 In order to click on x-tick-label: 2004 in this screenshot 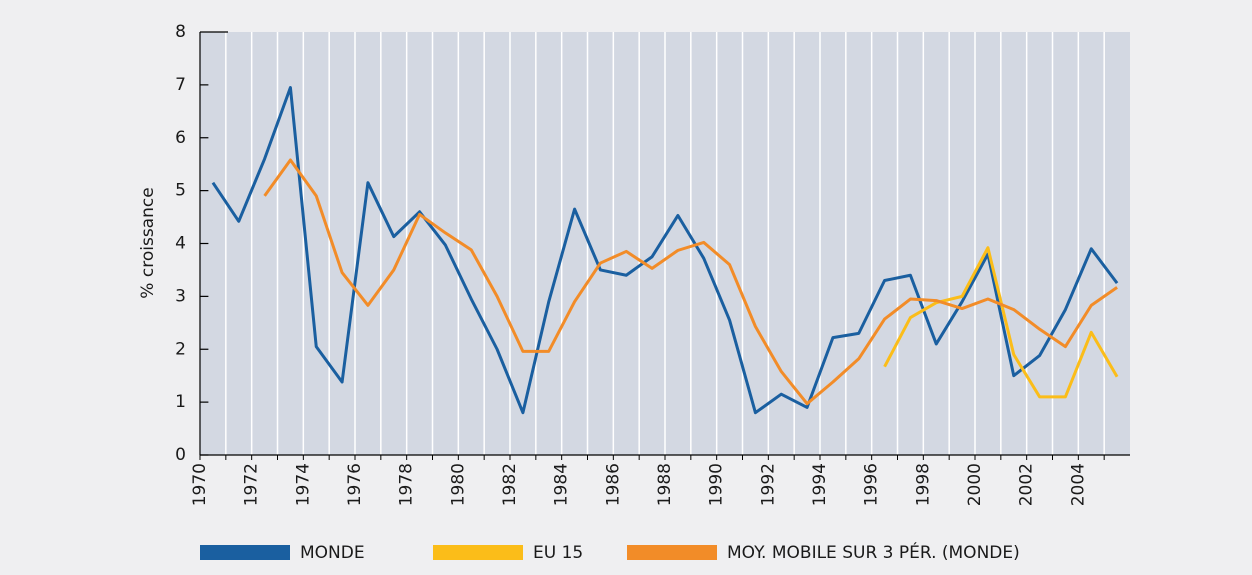, I will do `click(1078, 484)`.